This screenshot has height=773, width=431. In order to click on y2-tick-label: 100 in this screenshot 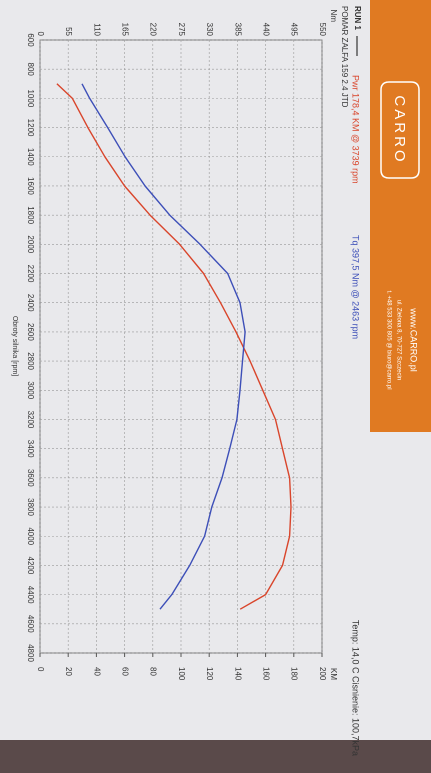, I will do `click(181, 674)`.